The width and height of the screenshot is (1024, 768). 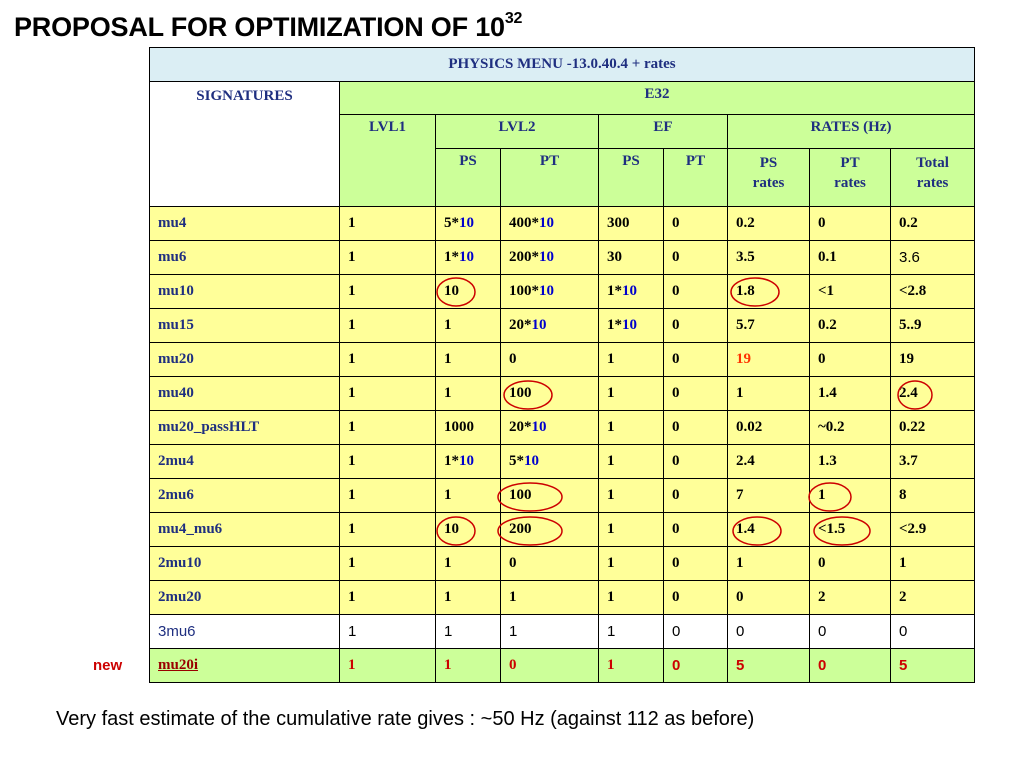 I want to click on lvl2-pt-cell: 400*10, so click(x=549, y=223).